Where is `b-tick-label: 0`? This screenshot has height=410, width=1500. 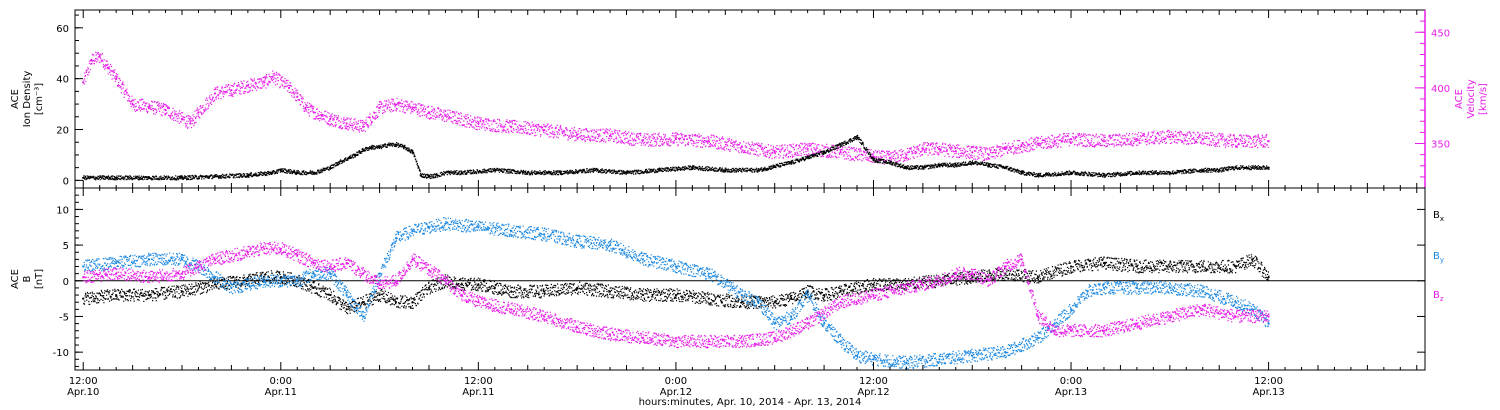
b-tick-label: 0 is located at coordinates (66, 282).